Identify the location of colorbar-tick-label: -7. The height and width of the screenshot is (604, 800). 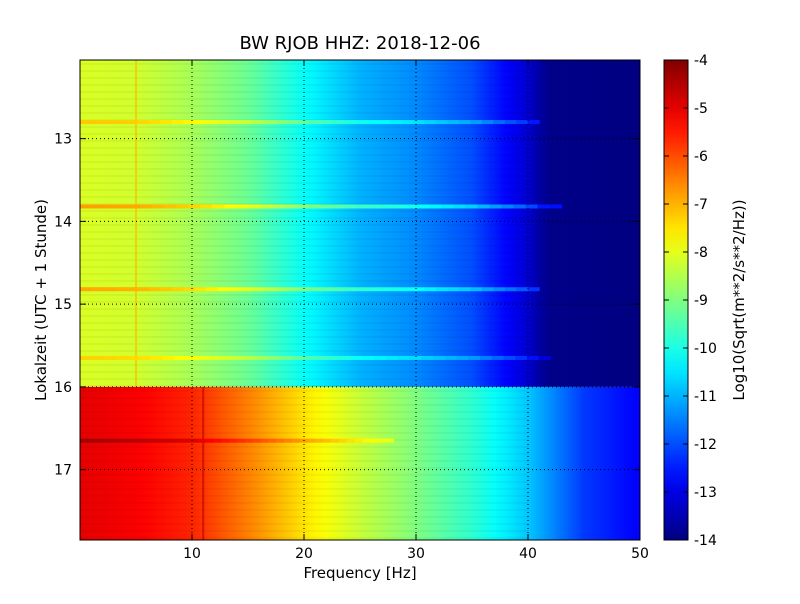
(701, 205).